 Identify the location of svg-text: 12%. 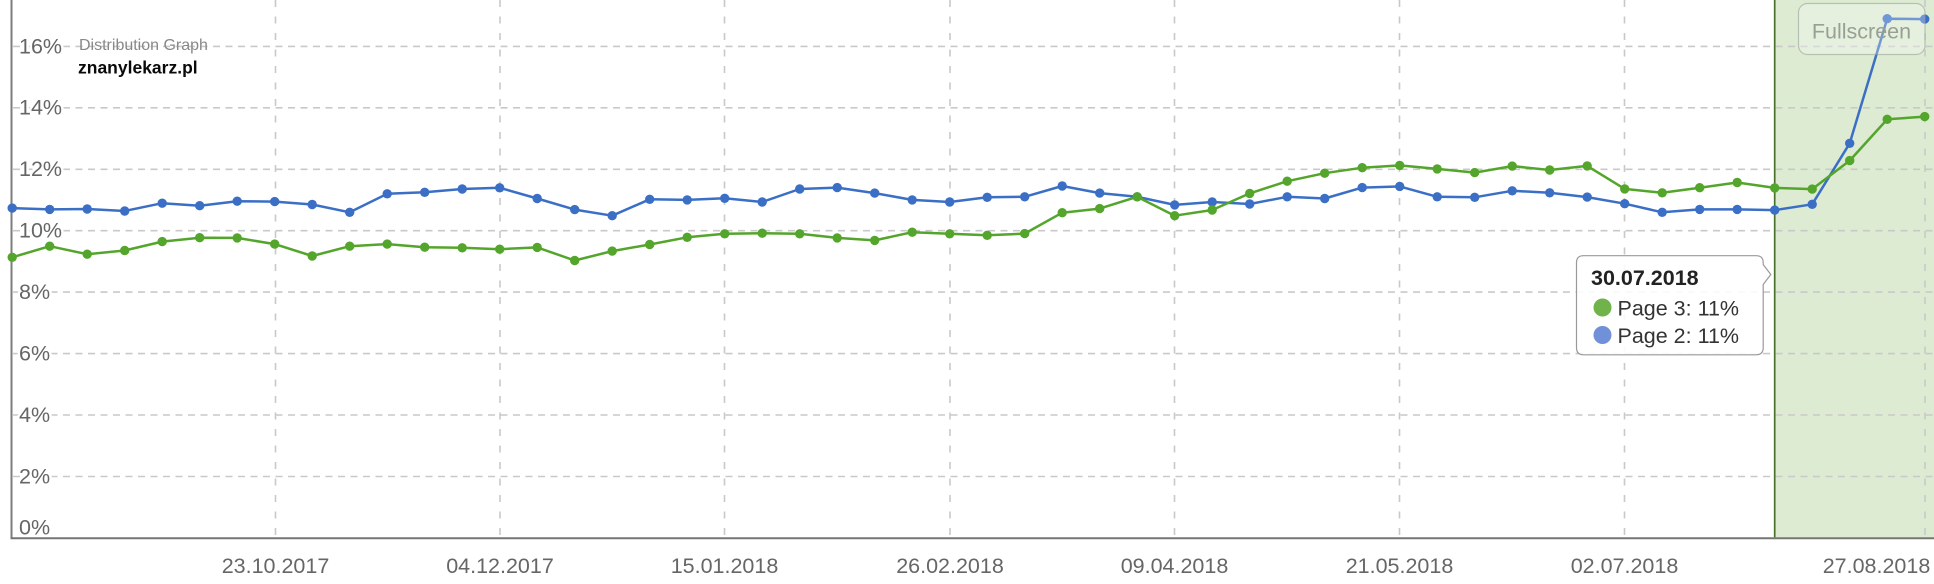
(40, 169).